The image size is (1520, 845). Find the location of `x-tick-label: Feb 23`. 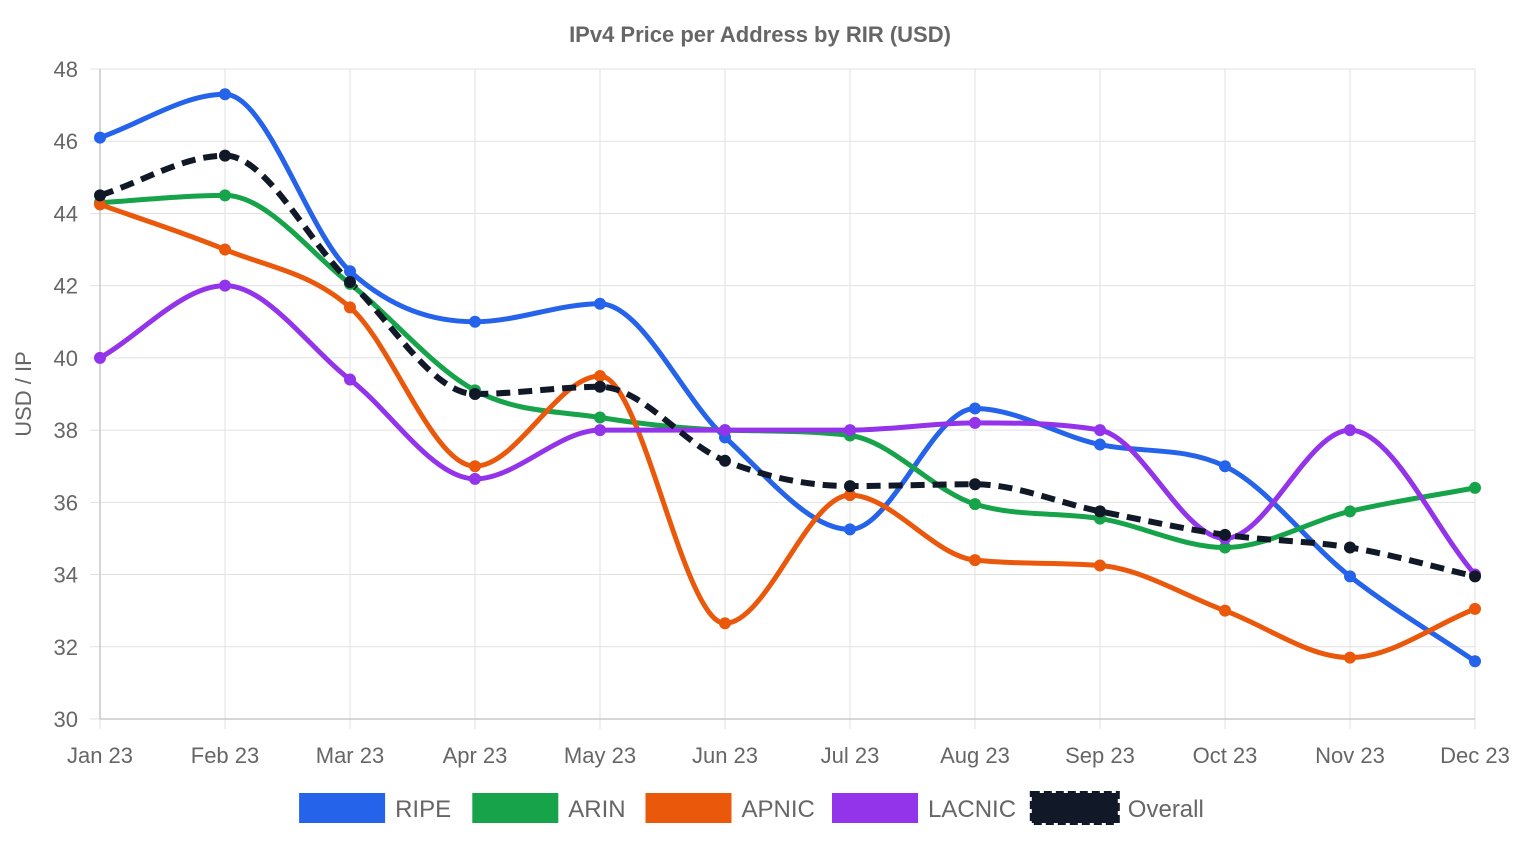

x-tick-label: Feb 23 is located at coordinates (225, 755).